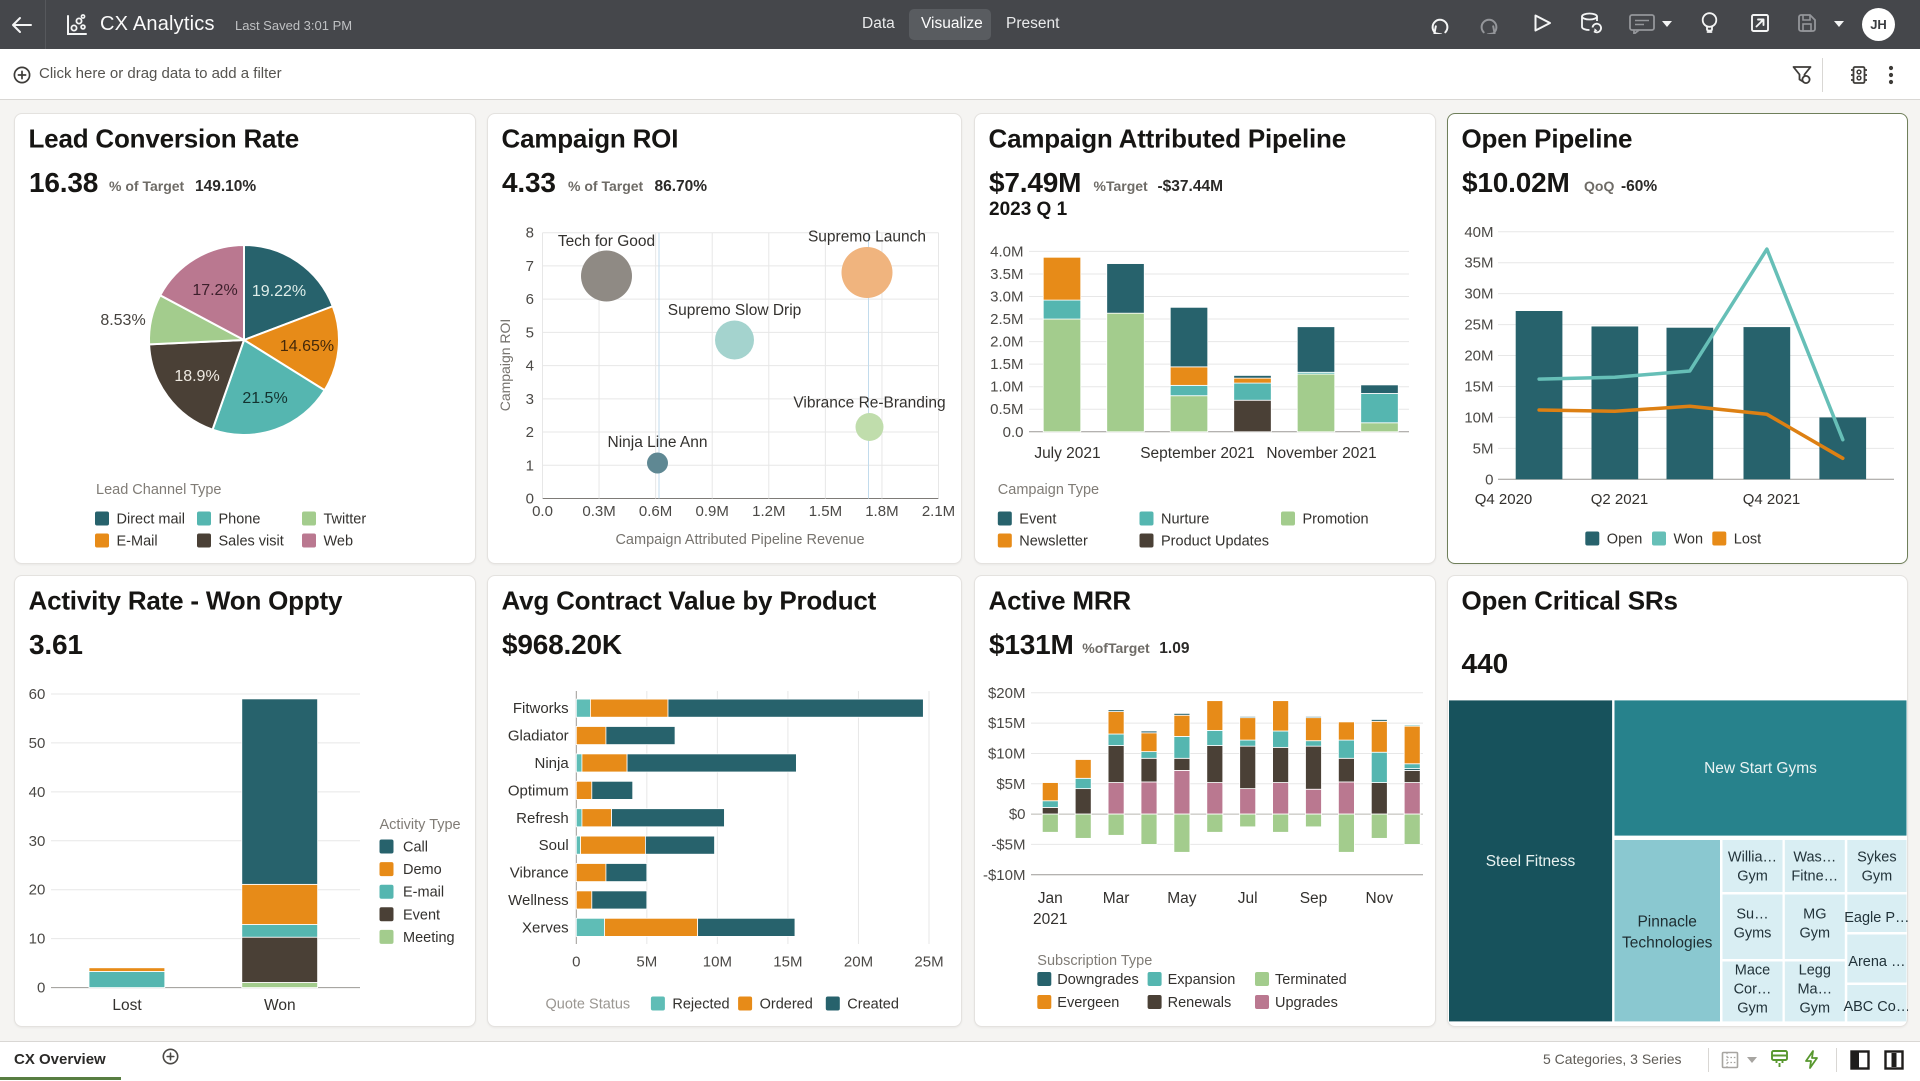  I want to click on svg-text: 16.38, so click(63, 182).